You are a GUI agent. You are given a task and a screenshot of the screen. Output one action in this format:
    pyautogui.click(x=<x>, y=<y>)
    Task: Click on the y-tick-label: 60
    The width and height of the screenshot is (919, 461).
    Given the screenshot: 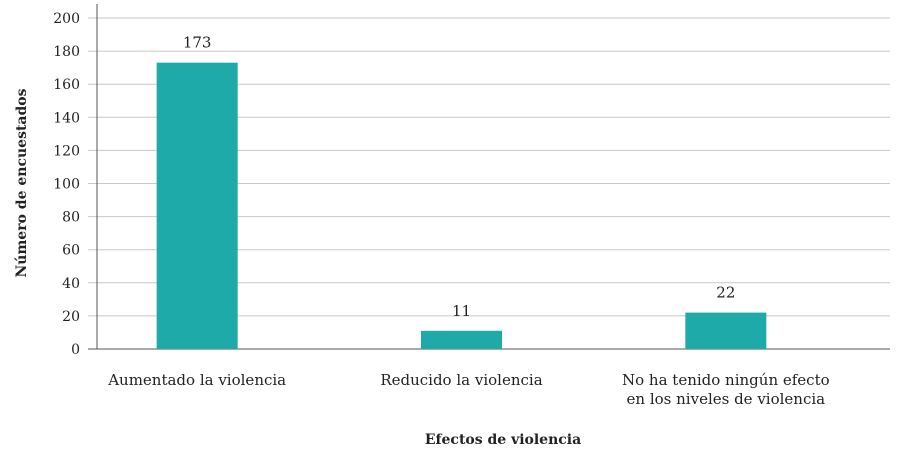 What is the action you would take?
    pyautogui.click(x=71, y=251)
    